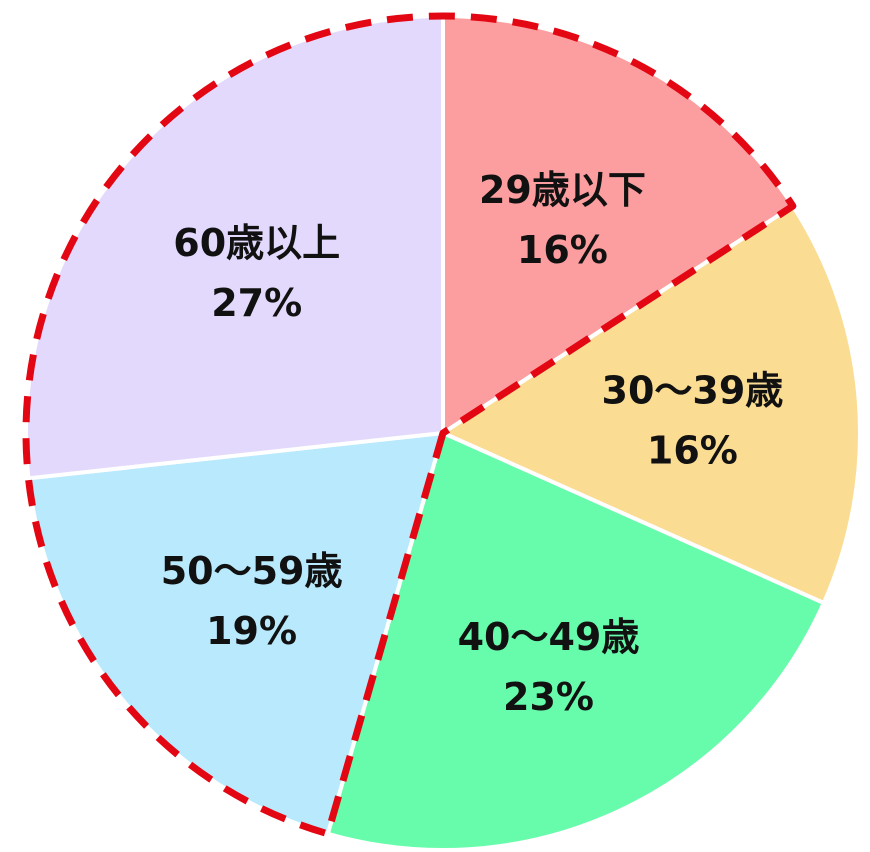 This screenshot has width=870, height=852. What do you see at coordinates (252, 571) in the screenshot?
I see `slice-category-label: 50～59歳` at bounding box center [252, 571].